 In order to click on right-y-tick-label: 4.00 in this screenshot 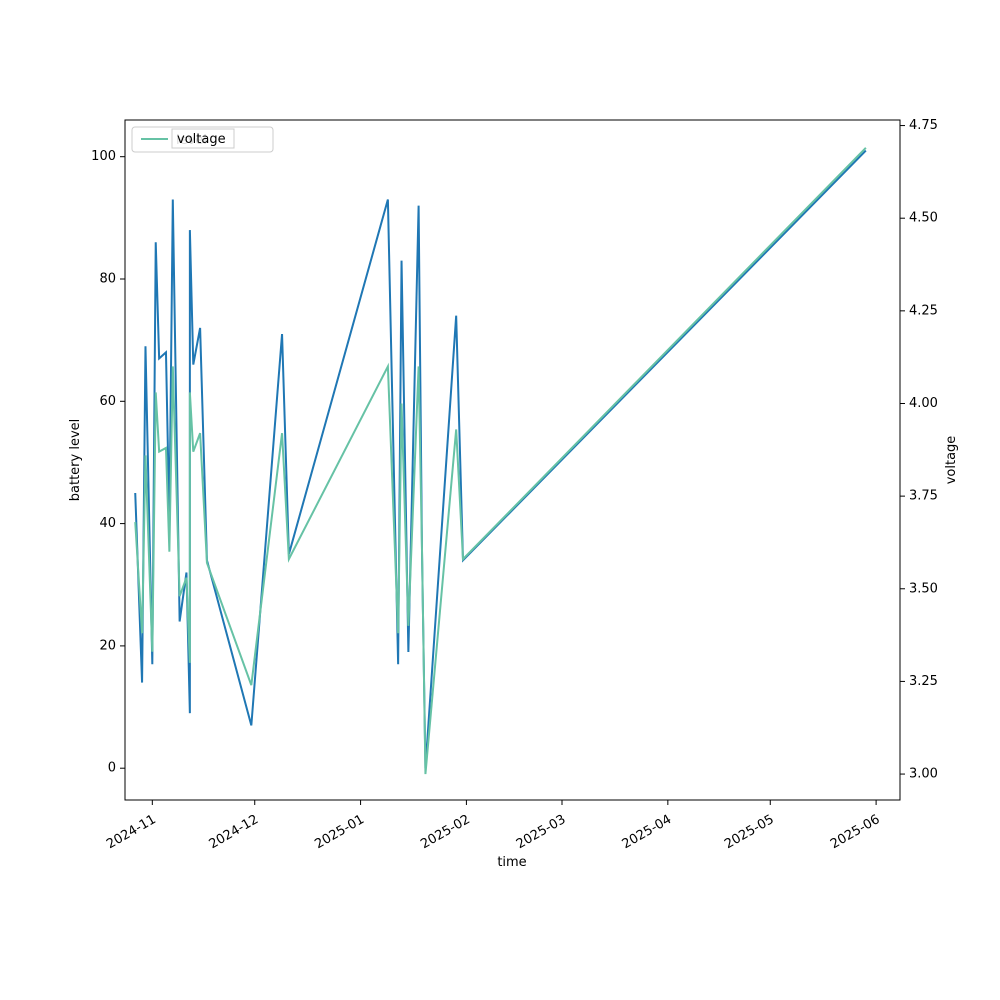, I will do `click(923, 403)`.